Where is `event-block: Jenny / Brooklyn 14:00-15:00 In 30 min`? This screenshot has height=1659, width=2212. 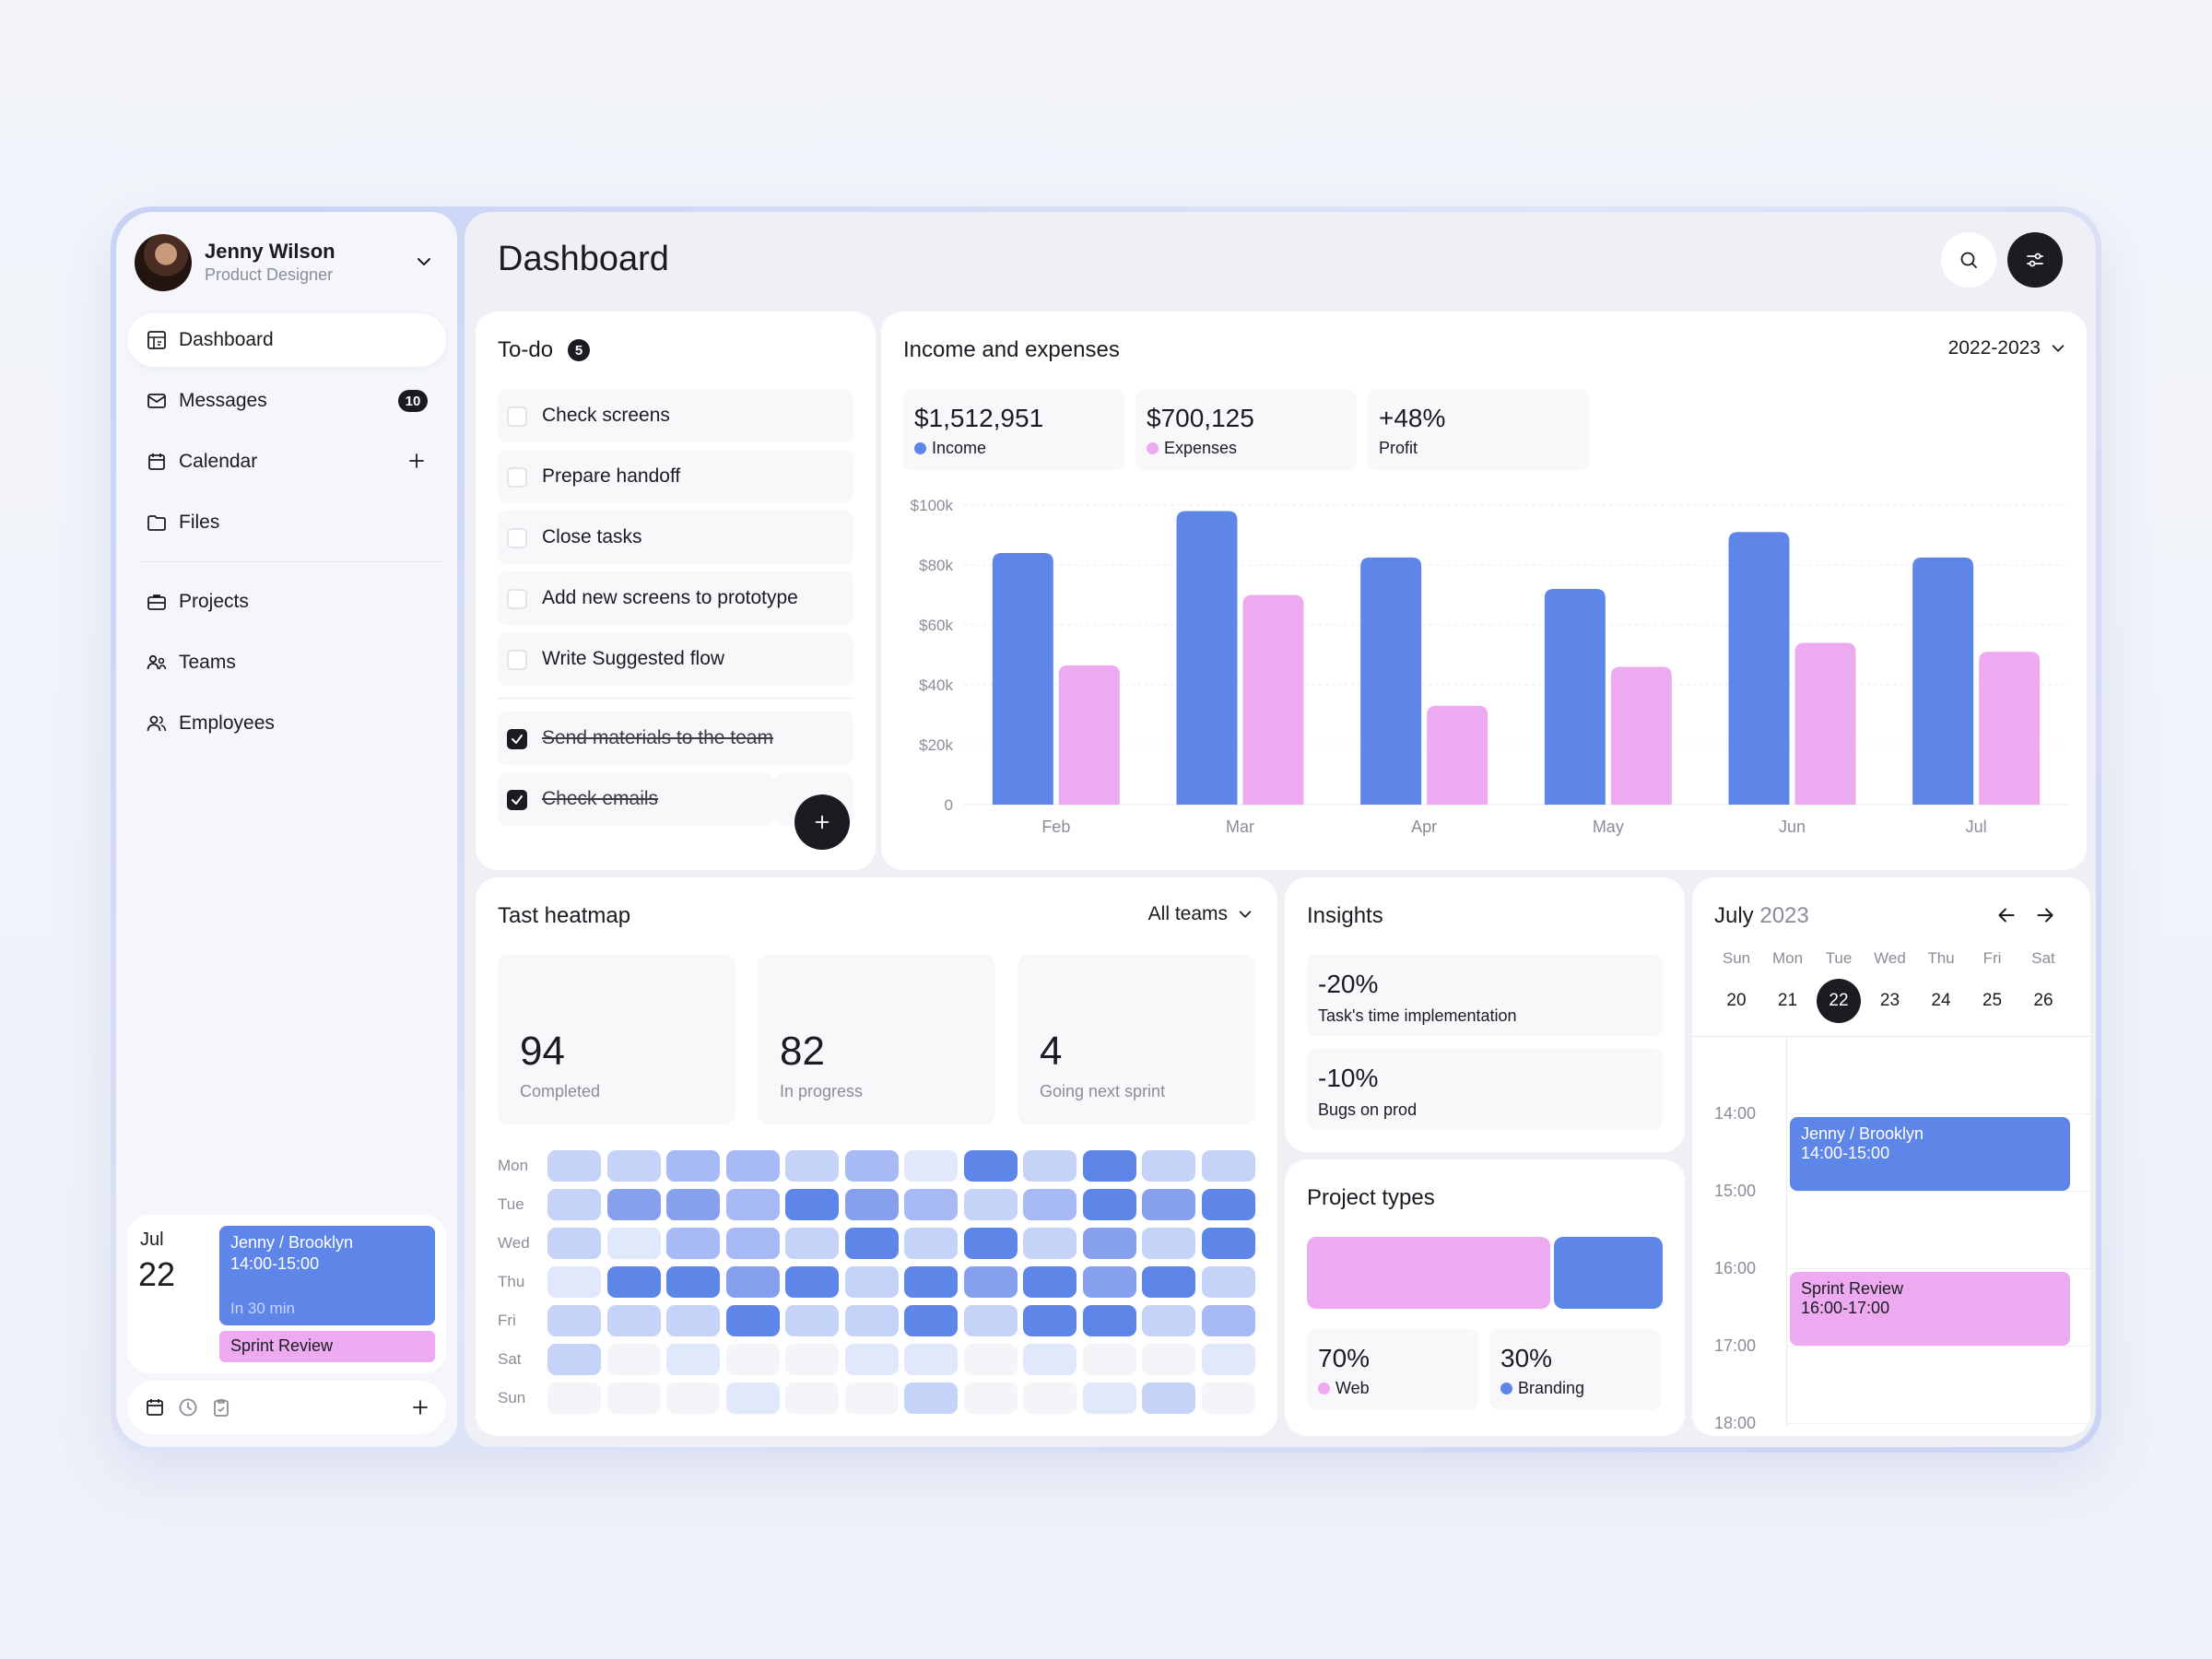 event-block: Jenny / Brooklyn 14:00-15:00 In 30 min is located at coordinates (327, 1275).